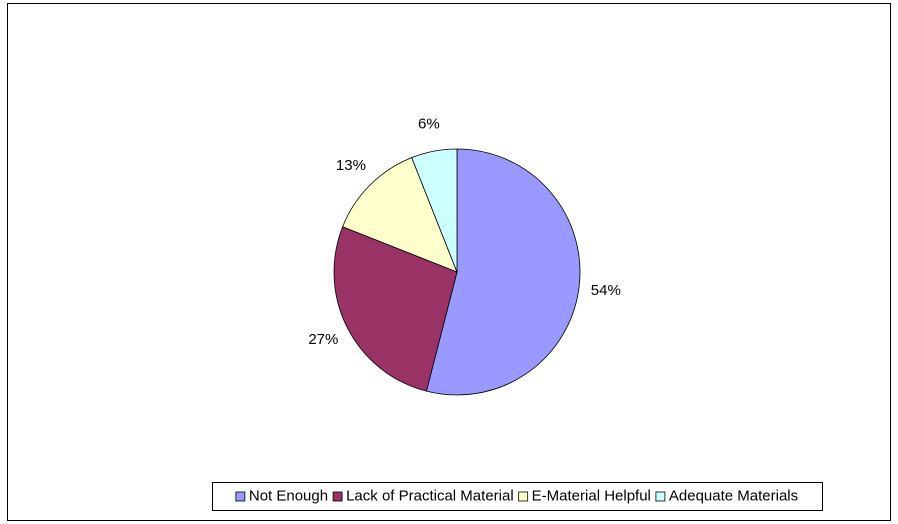 The width and height of the screenshot is (898, 524). Describe the element at coordinates (288, 495) in the screenshot. I see `legend-label: Not Enough` at that location.